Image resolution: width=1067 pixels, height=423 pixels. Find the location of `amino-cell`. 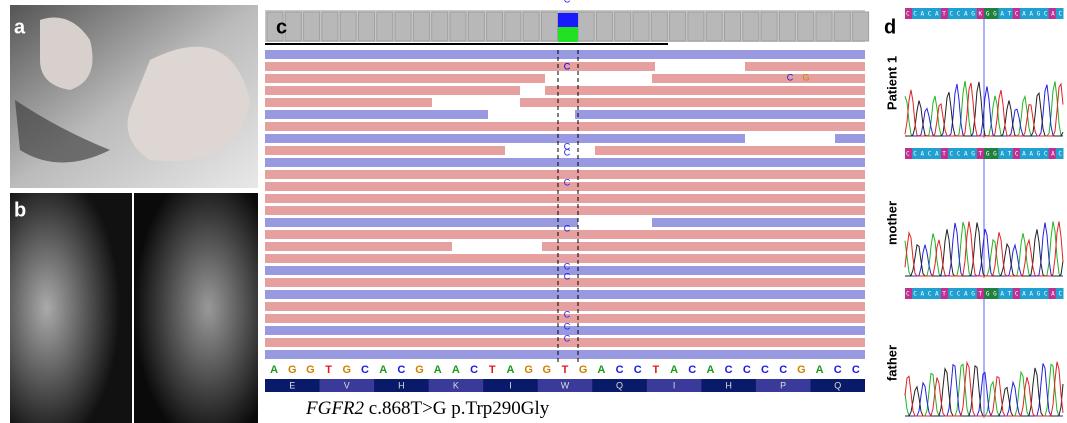

amino-cell is located at coordinates (565, 385).